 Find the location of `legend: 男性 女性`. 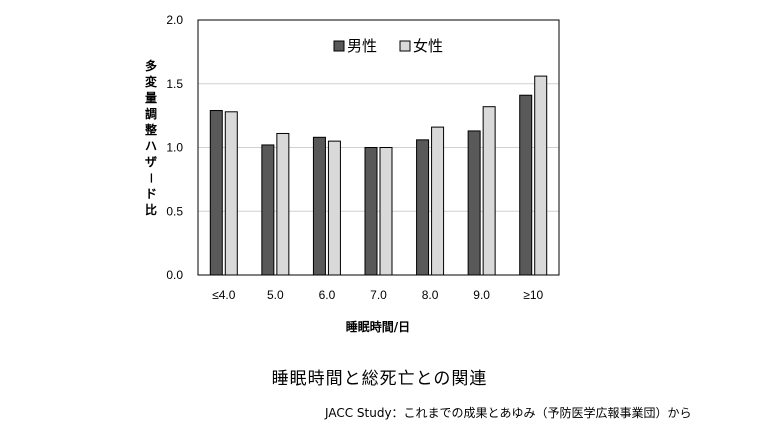

legend: 男性 女性 is located at coordinates (388, 46).